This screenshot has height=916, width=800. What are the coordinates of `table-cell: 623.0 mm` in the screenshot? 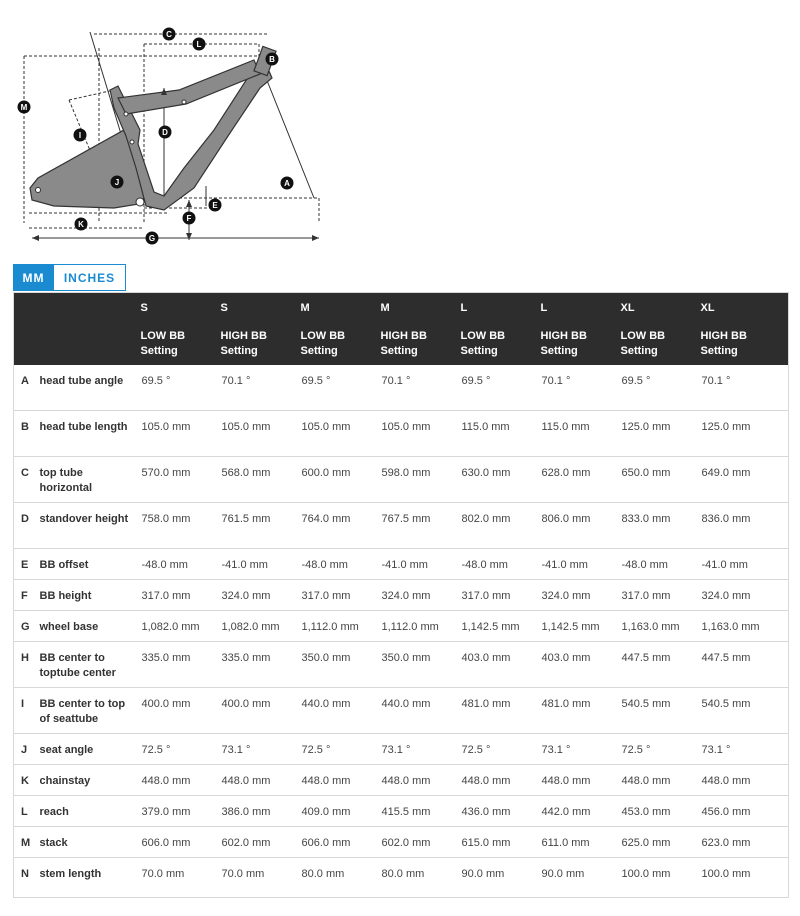 It's located at (744, 842).